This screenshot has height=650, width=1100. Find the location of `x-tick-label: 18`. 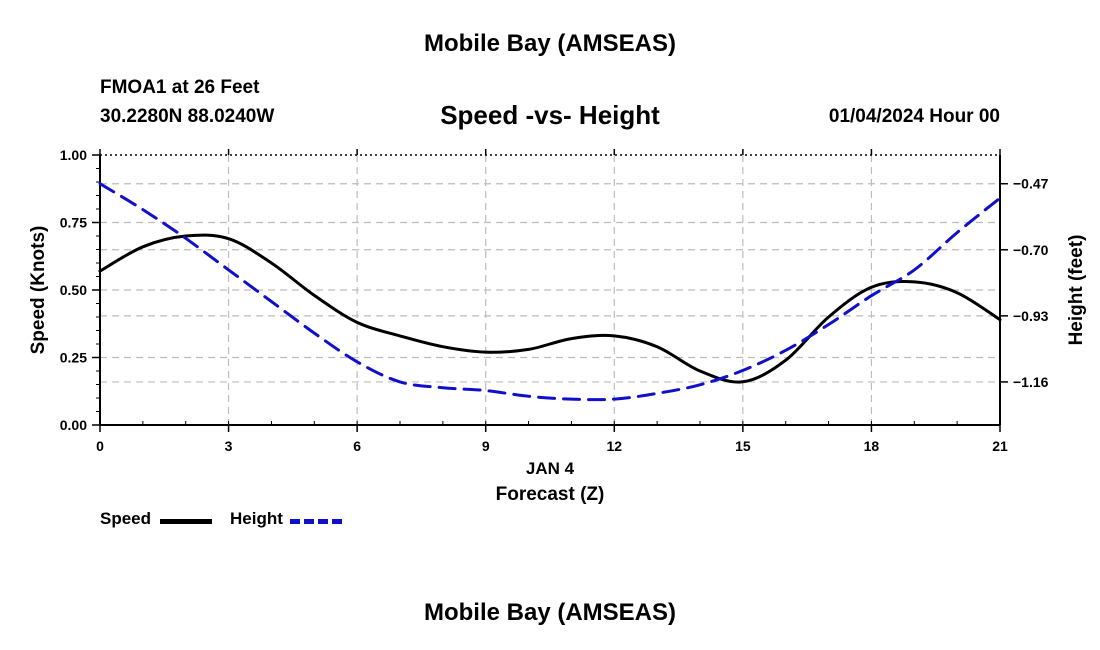

x-tick-label: 18 is located at coordinates (872, 446).